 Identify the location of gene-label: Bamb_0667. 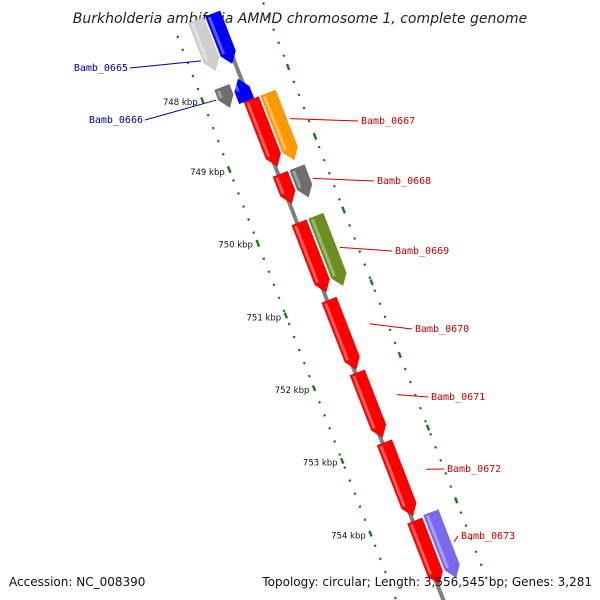
(388, 121).